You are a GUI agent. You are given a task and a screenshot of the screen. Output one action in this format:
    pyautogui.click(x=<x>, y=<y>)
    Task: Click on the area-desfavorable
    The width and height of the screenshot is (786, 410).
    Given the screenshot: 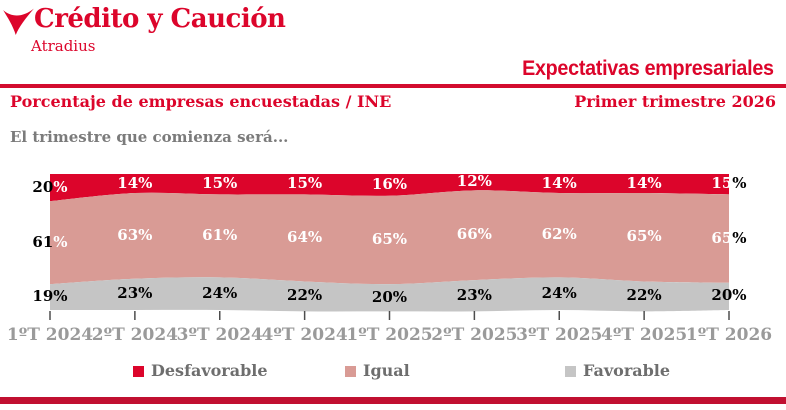 What is the action you would take?
    pyautogui.click(x=389, y=188)
    